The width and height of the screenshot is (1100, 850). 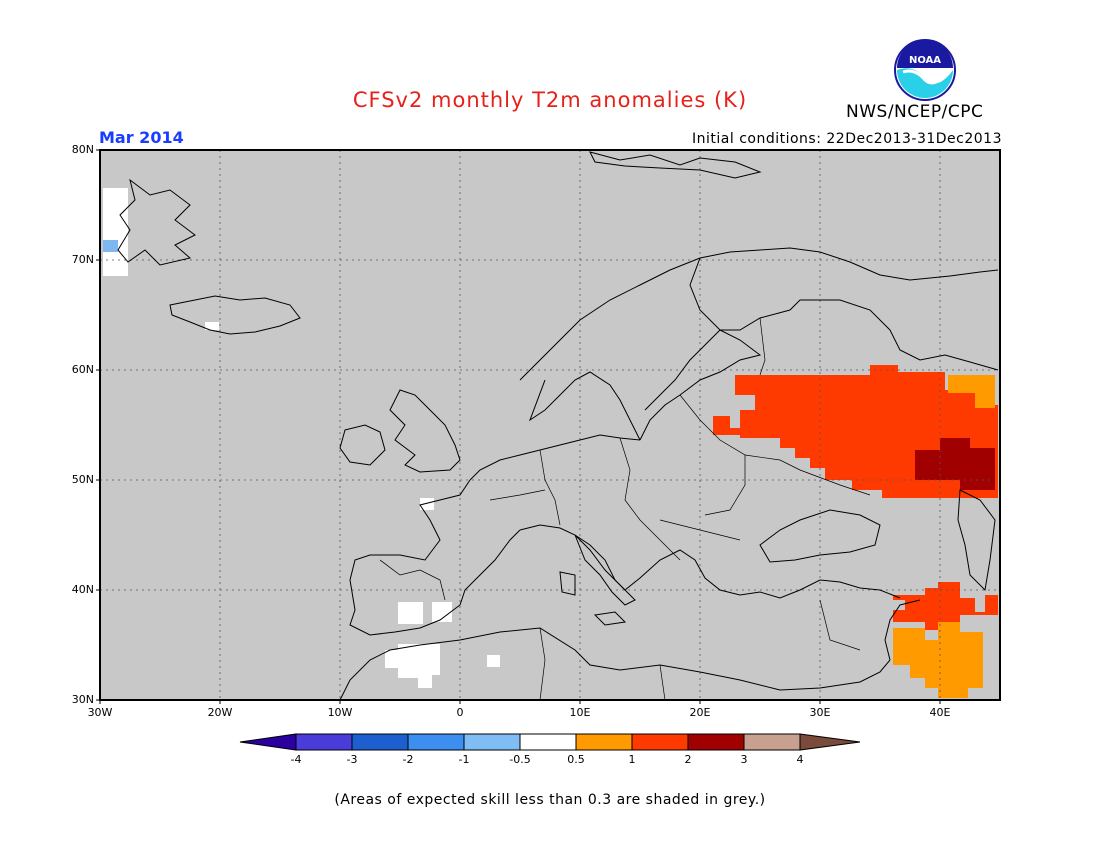 I want to click on anomaly-iceland-white, so click(x=212, y=326).